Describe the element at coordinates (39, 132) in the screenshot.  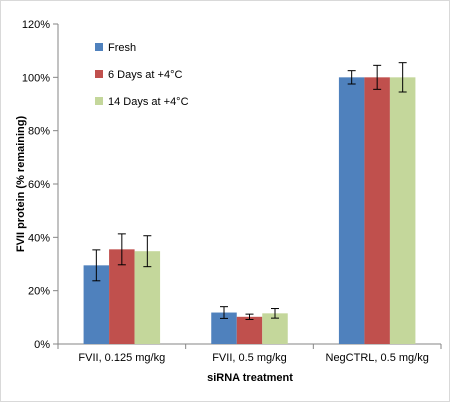
I see `y-tick-label: 80%` at that location.